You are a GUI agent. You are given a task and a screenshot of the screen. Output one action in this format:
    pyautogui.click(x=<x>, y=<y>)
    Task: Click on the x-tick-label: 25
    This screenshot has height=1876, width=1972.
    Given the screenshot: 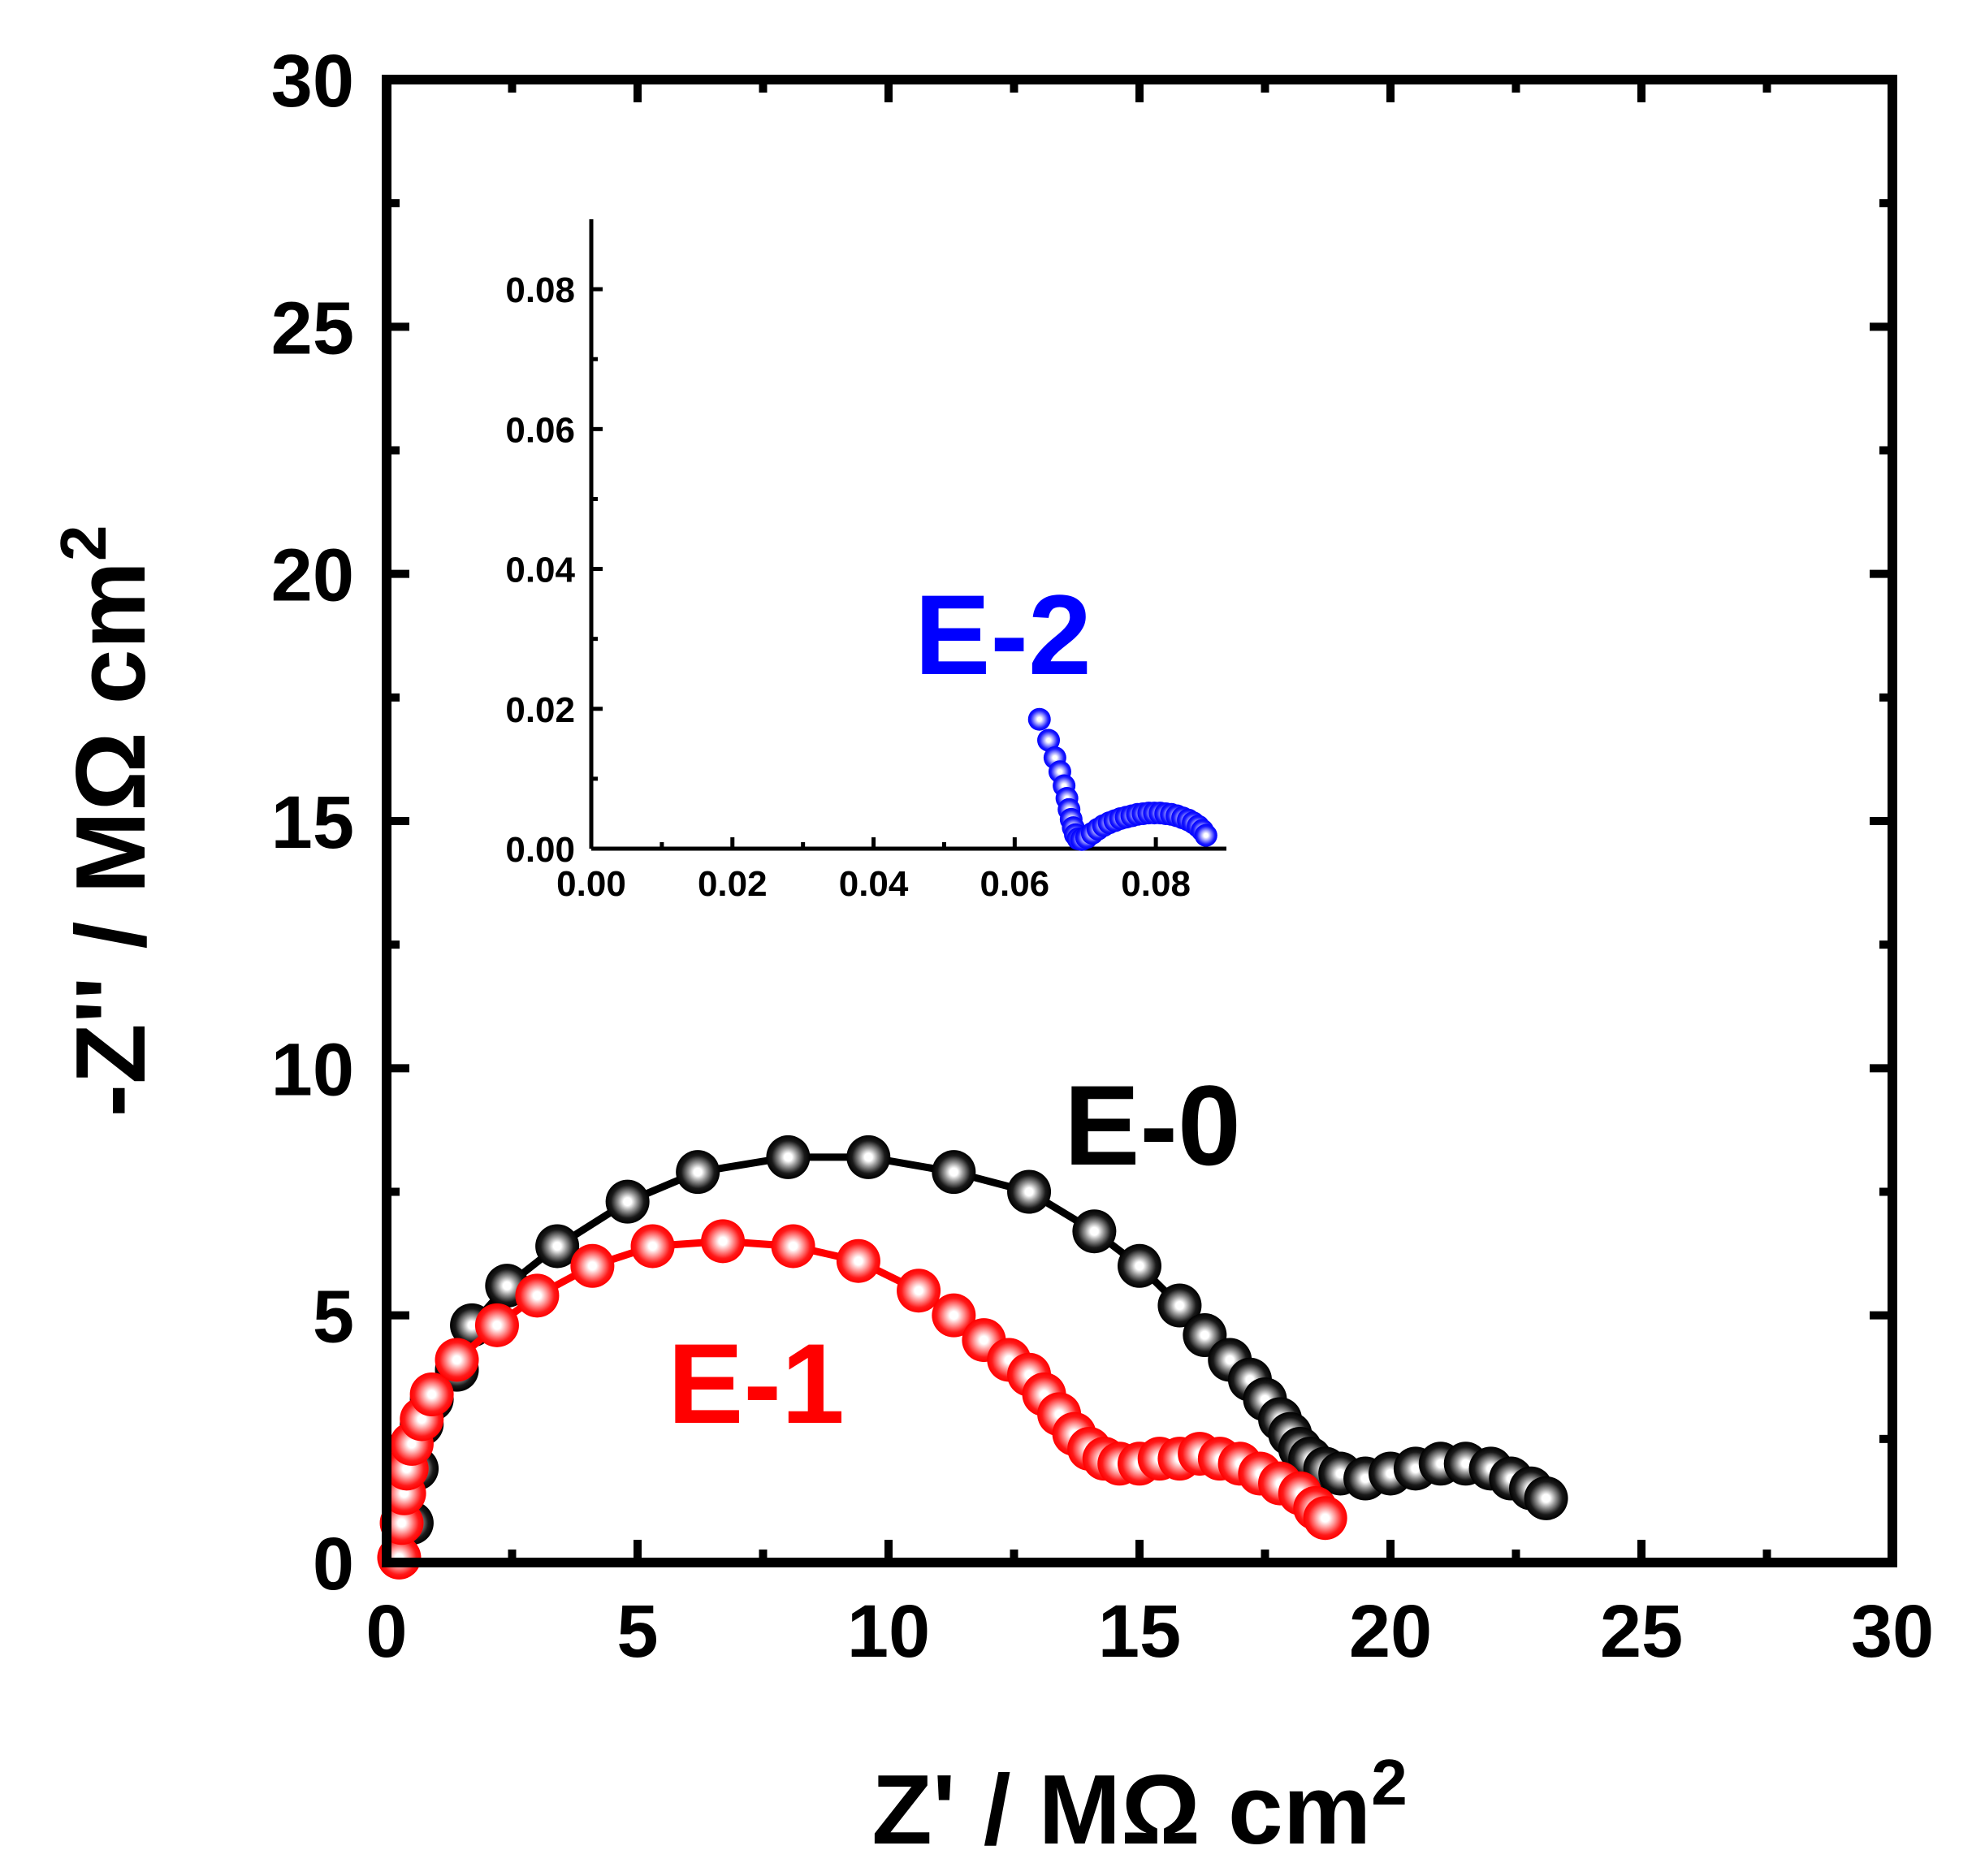 What is the action you would take?
    pyautogui.click(x=1641, y=1631)
    